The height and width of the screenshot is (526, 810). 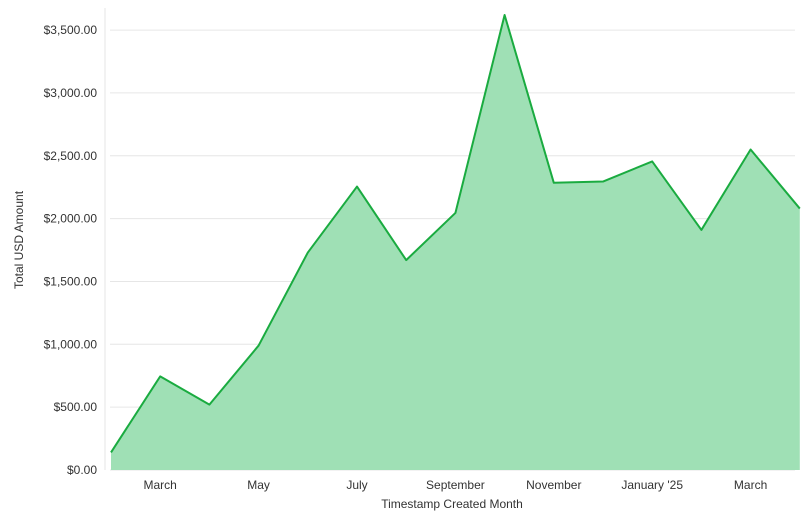 I want to click on y-tick-label: $1,000.00, so click(x=71, y=344).